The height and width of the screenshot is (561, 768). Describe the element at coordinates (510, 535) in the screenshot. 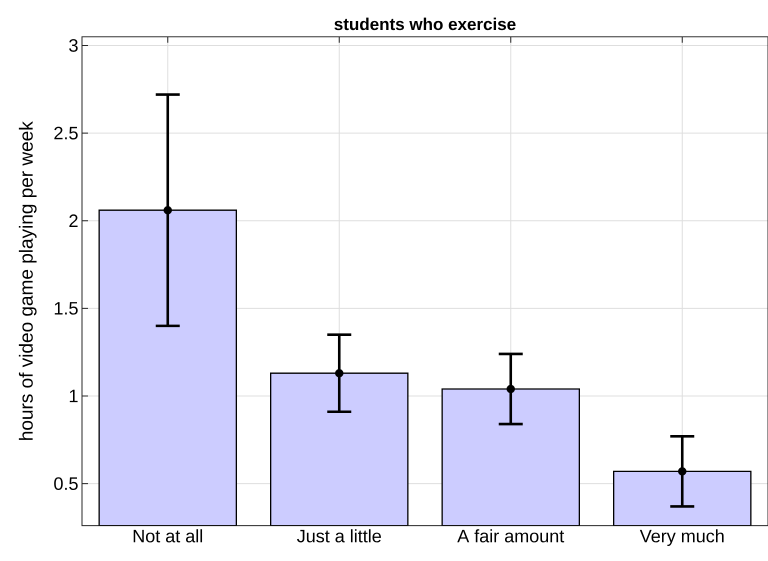

I see `x-tick-label: A fair amount` at that location.